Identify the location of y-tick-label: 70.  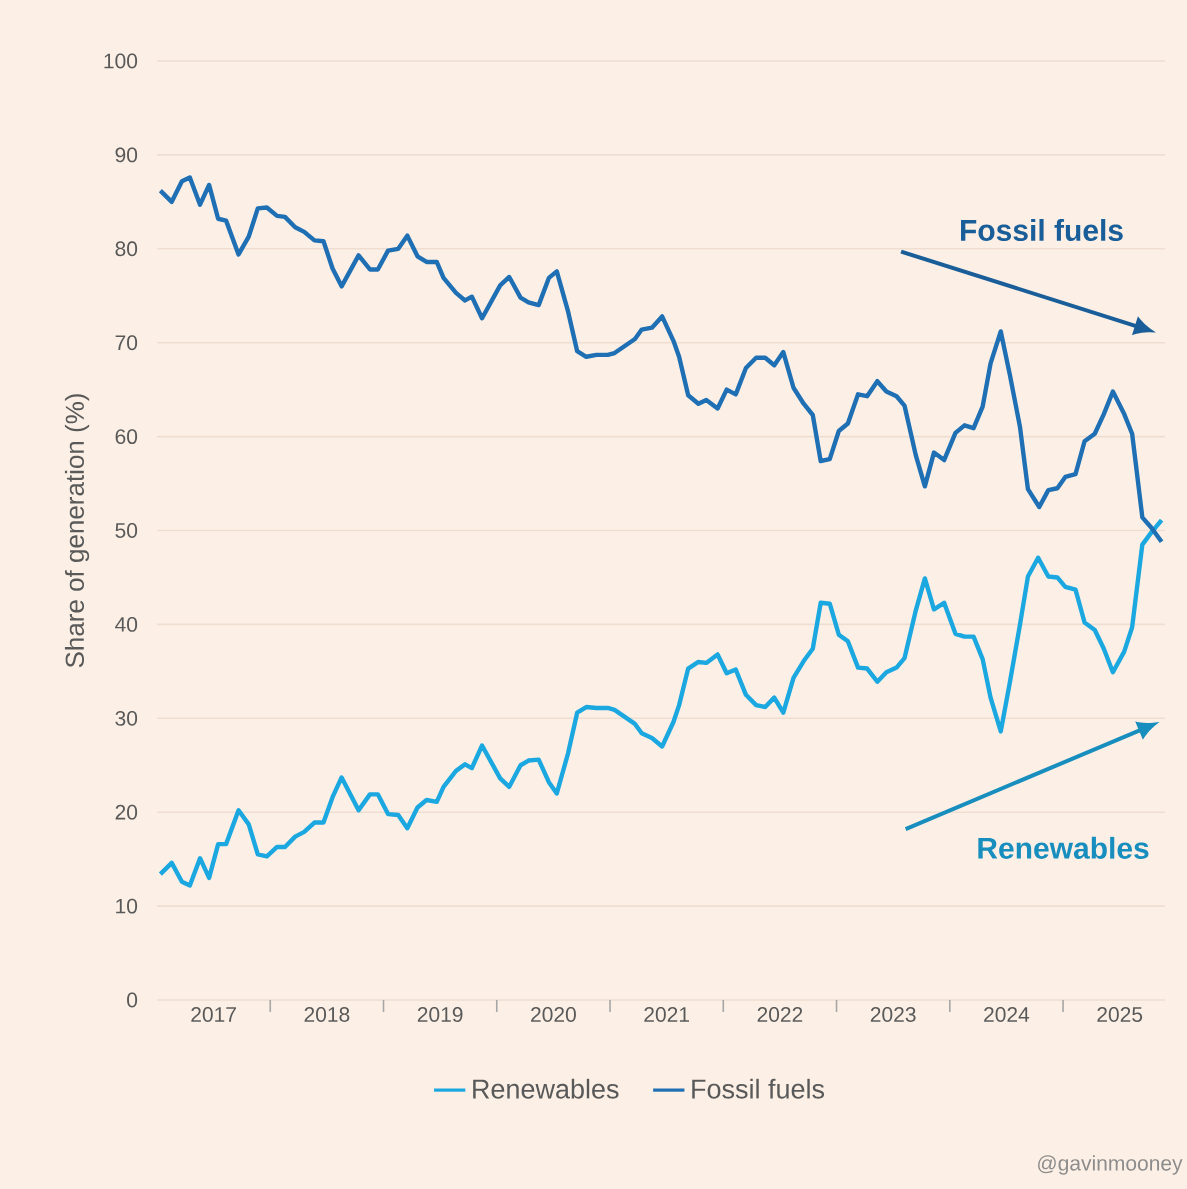
(126, 343).